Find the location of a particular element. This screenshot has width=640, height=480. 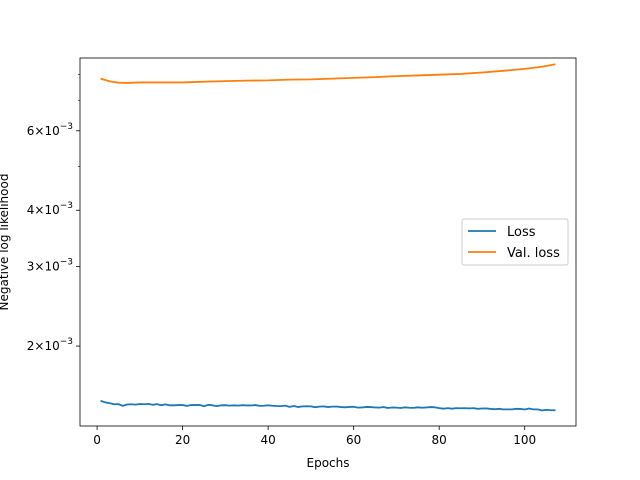

x-tick-label: 0 is located at coordinates (97, 440).